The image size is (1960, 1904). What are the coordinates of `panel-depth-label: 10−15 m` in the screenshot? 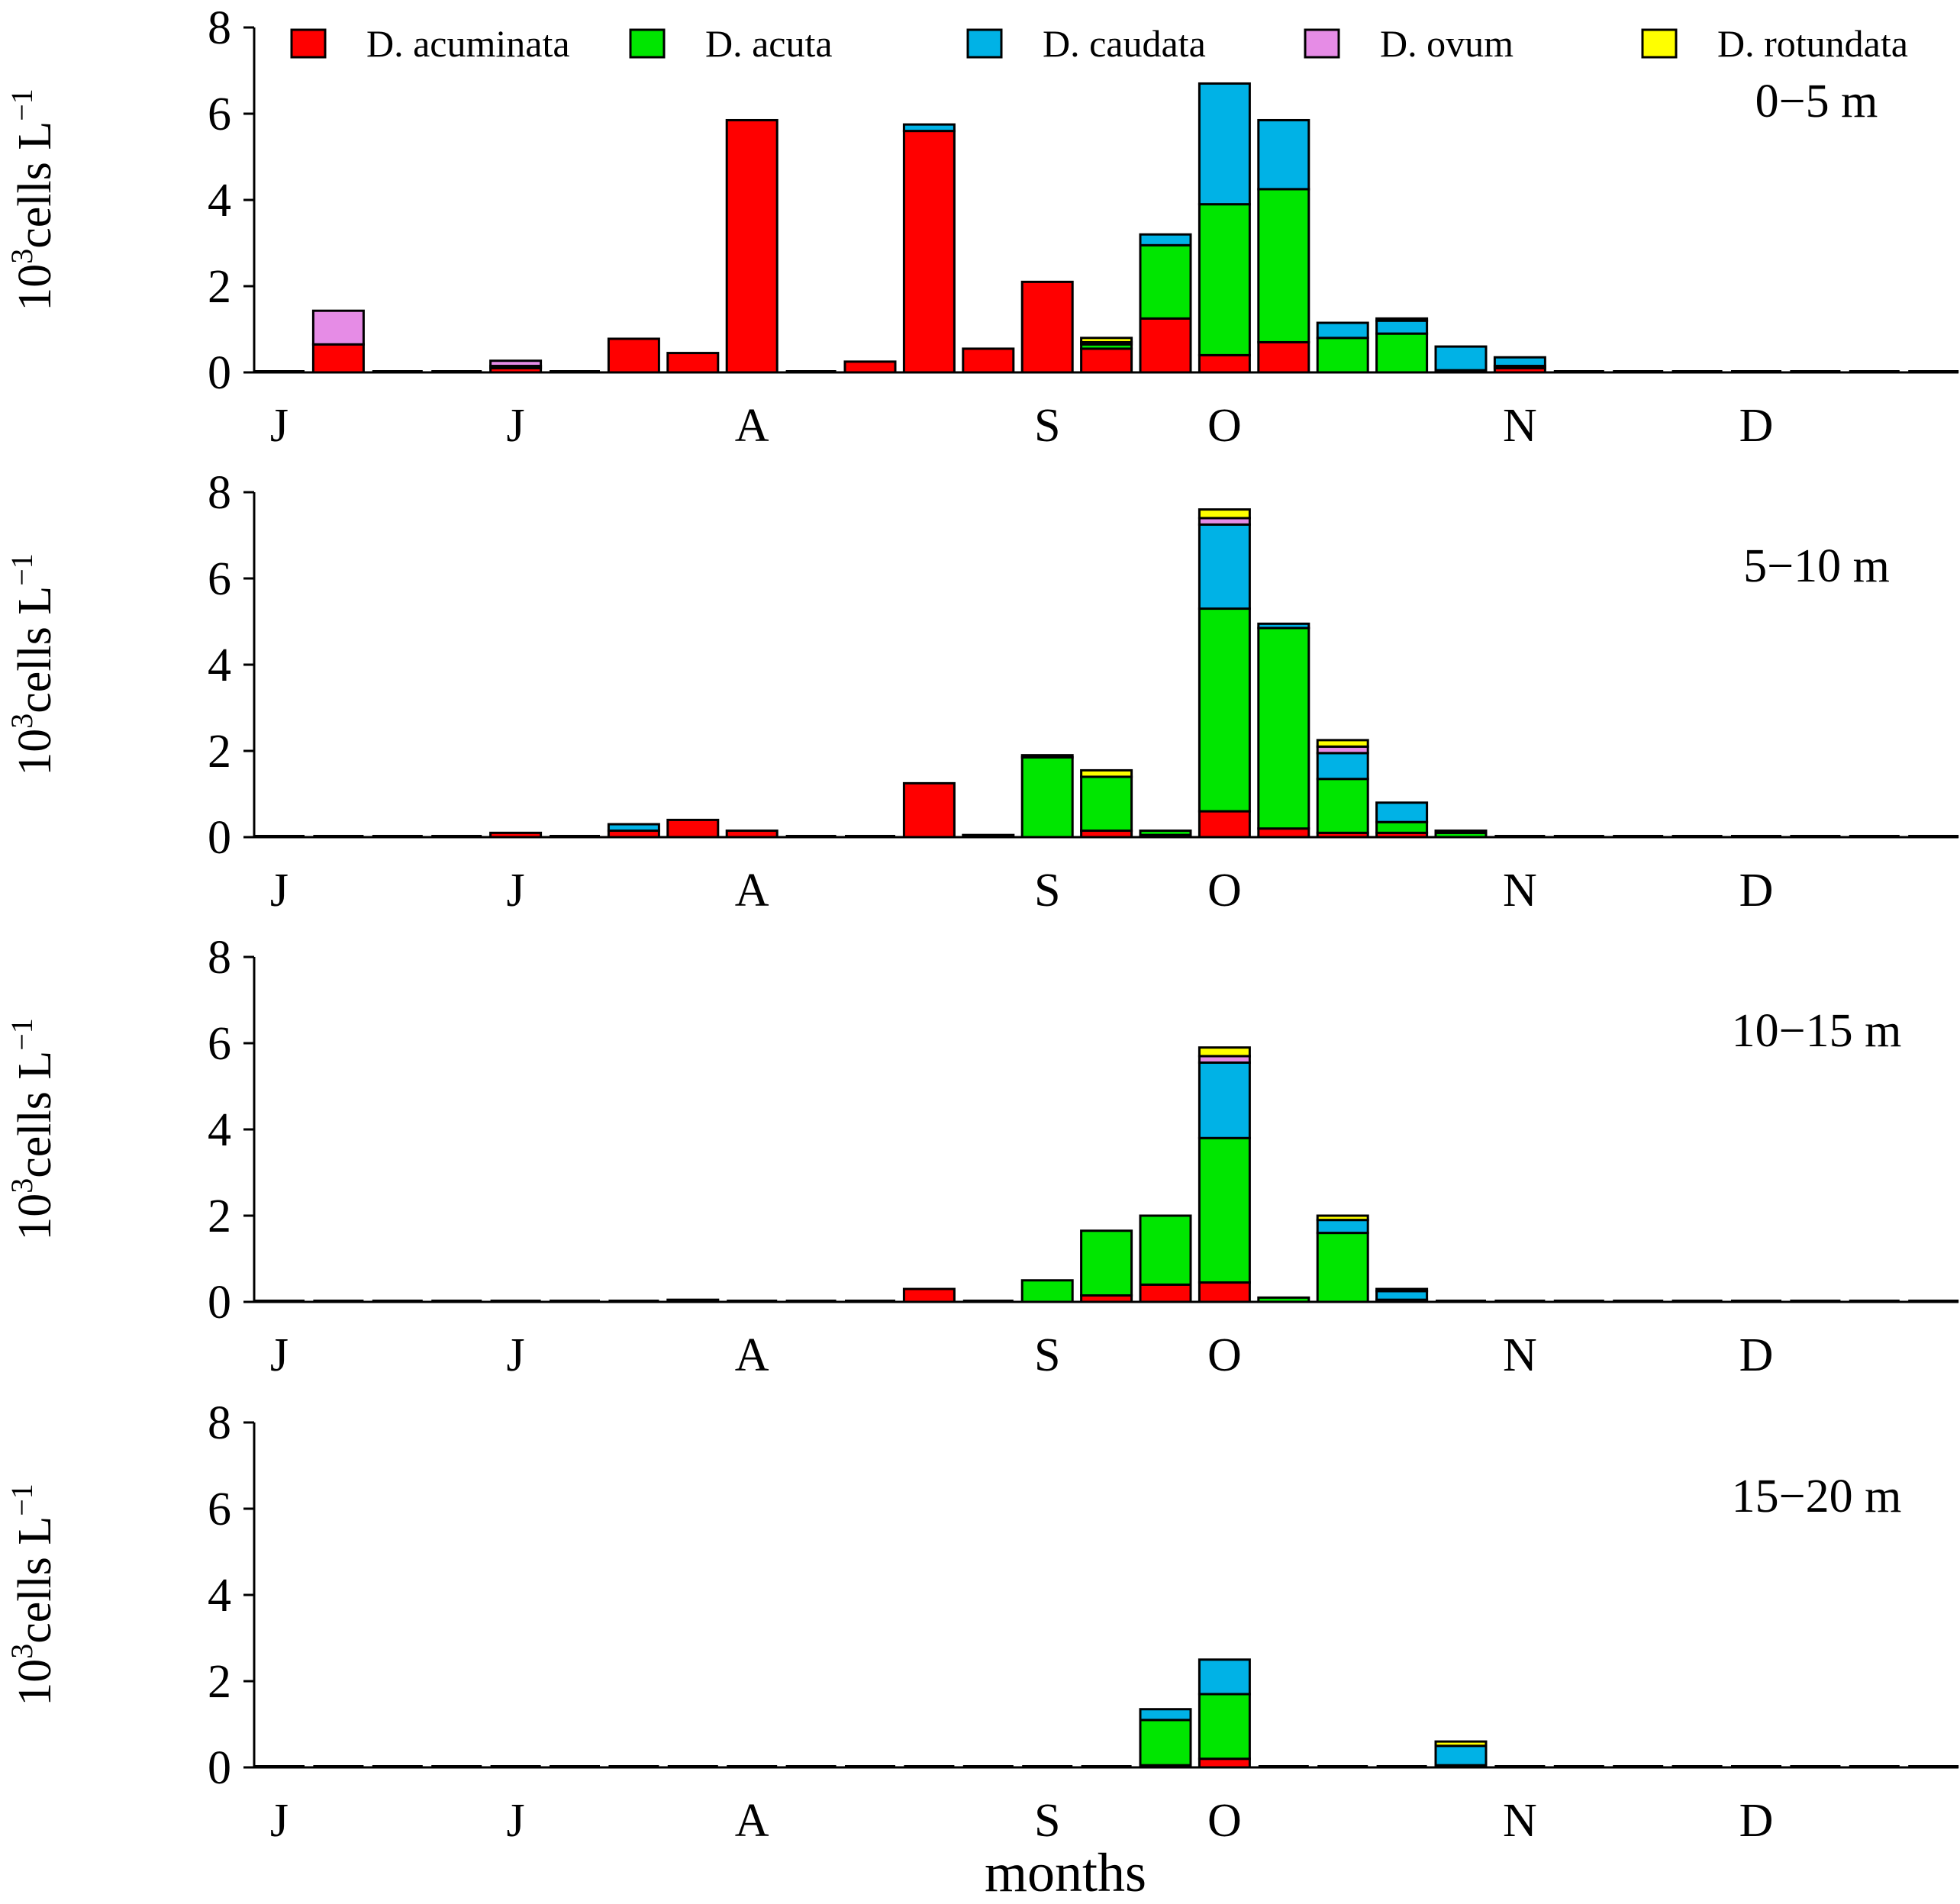 It's located at (1817, 1031).